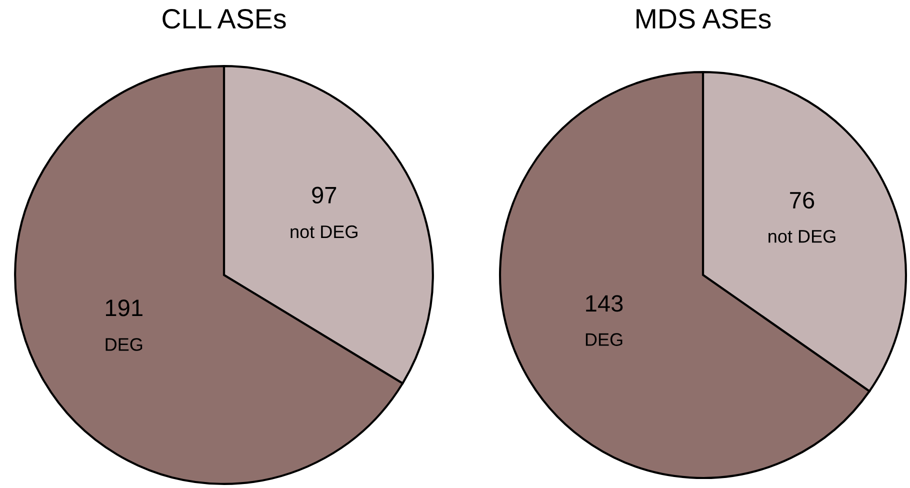  I want to click on data-label: 97, so click(324, 195).